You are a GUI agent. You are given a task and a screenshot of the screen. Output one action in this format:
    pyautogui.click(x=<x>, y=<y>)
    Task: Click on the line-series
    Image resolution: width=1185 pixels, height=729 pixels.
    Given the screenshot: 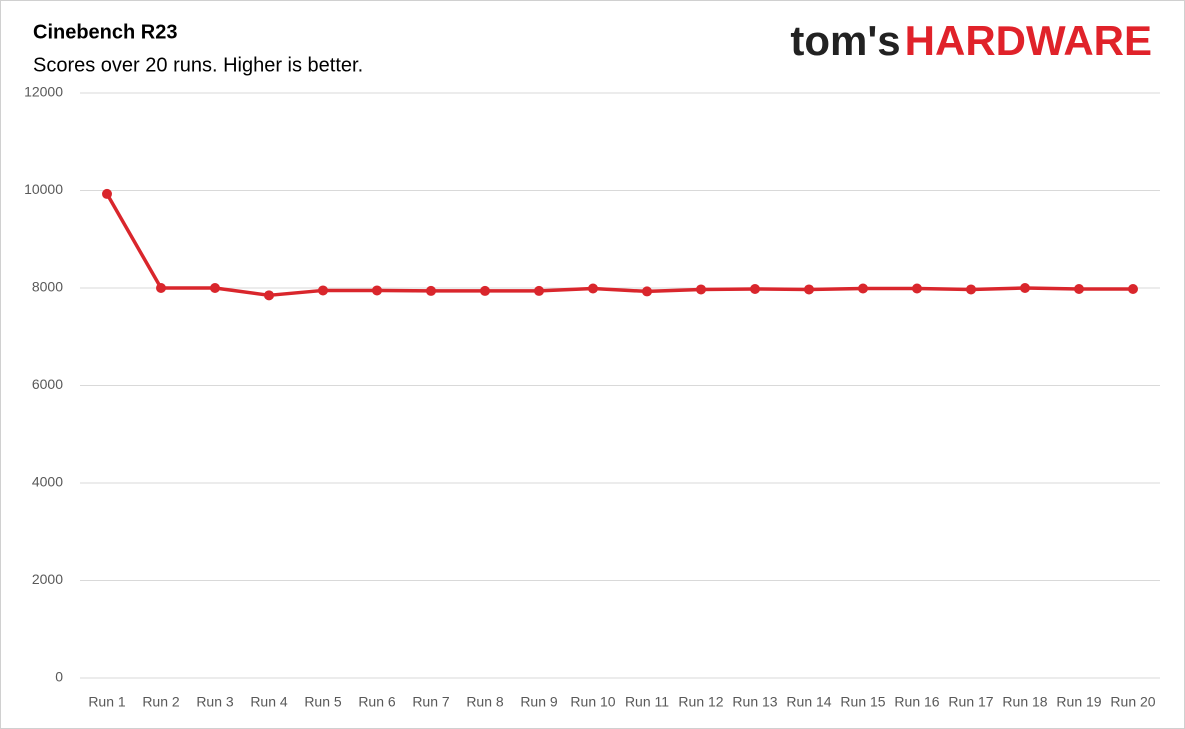 What is the action you would take?
    pyautogui.click(x=619, y=245)
    